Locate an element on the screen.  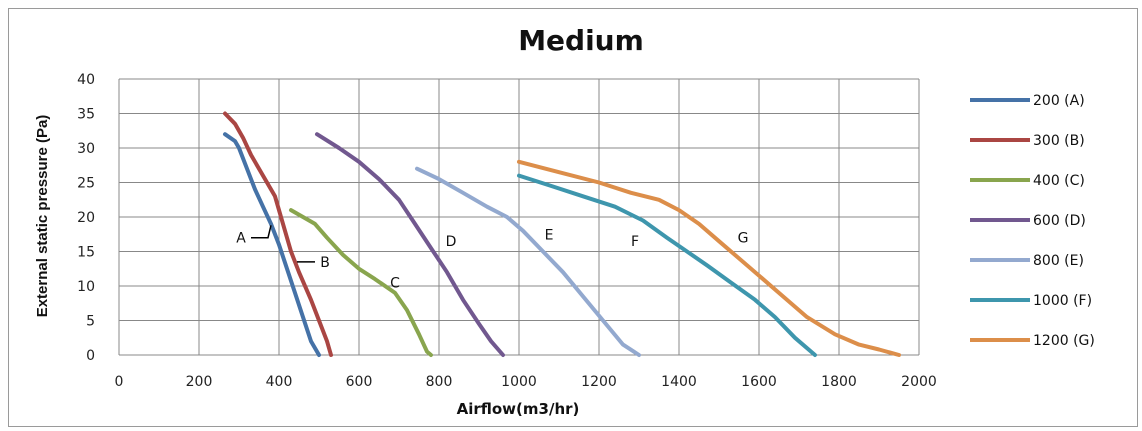
x-tick-label: 2000 is located at coordinates (919, 382).